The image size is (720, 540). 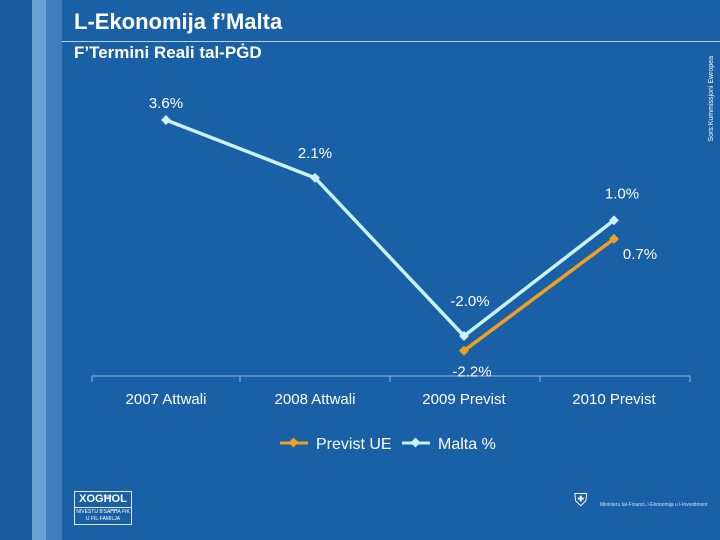 I want to click on legend: Previst UE Malta %, so click(x=388, y=444).